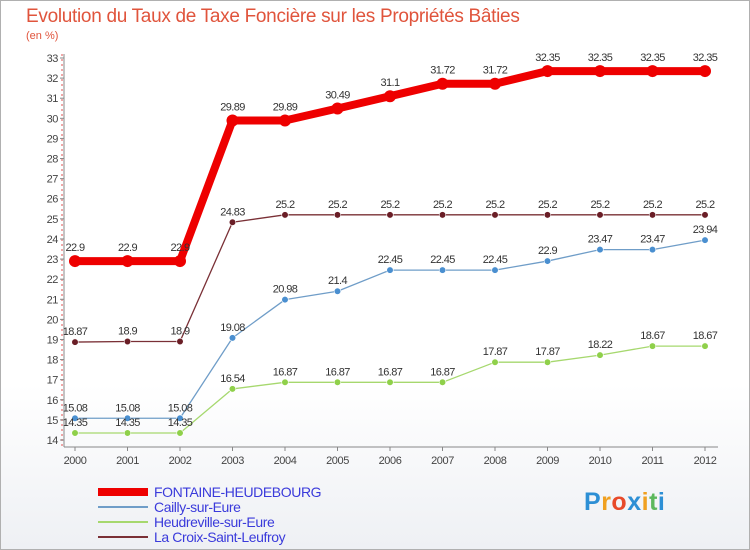  I want to click on y-axis-unit-label: (en %), so click(42, 36).